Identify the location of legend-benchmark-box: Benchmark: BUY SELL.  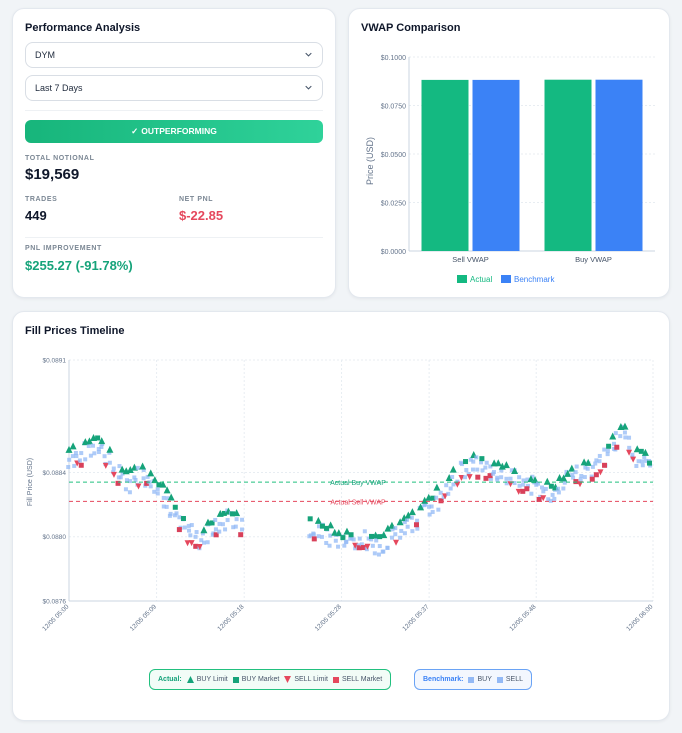
(473, 679).